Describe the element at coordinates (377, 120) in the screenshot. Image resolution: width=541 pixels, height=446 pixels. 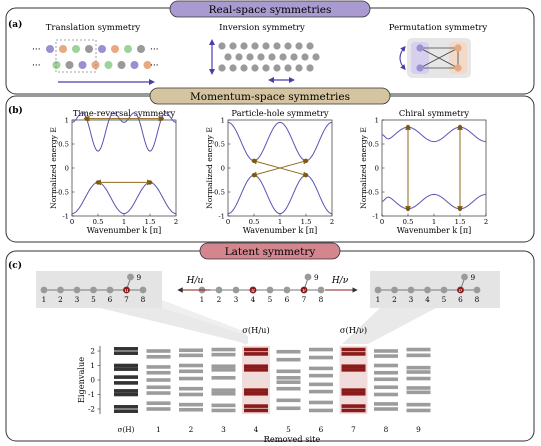
I see `y-tick-label: 1` at that location.